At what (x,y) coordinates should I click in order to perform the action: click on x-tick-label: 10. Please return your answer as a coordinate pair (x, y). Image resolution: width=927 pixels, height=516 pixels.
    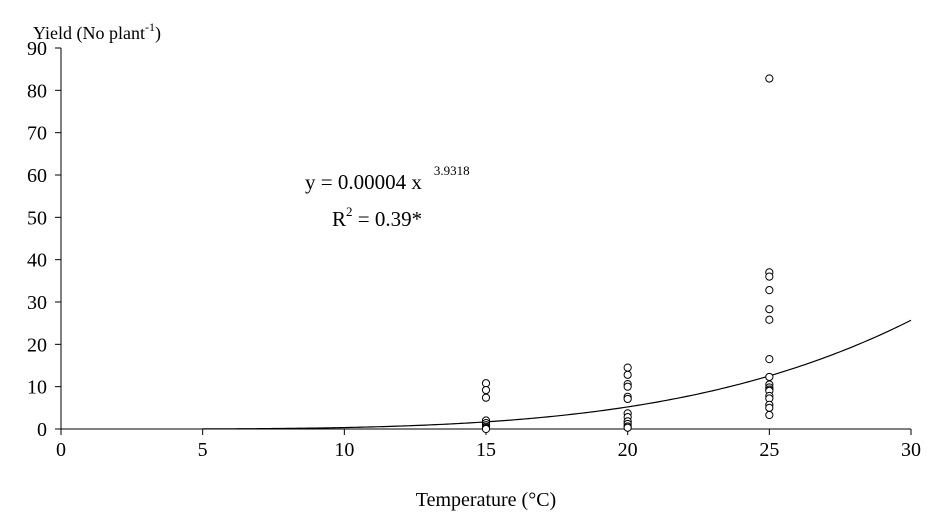
    Looking at the image, I should click on (344, 450).